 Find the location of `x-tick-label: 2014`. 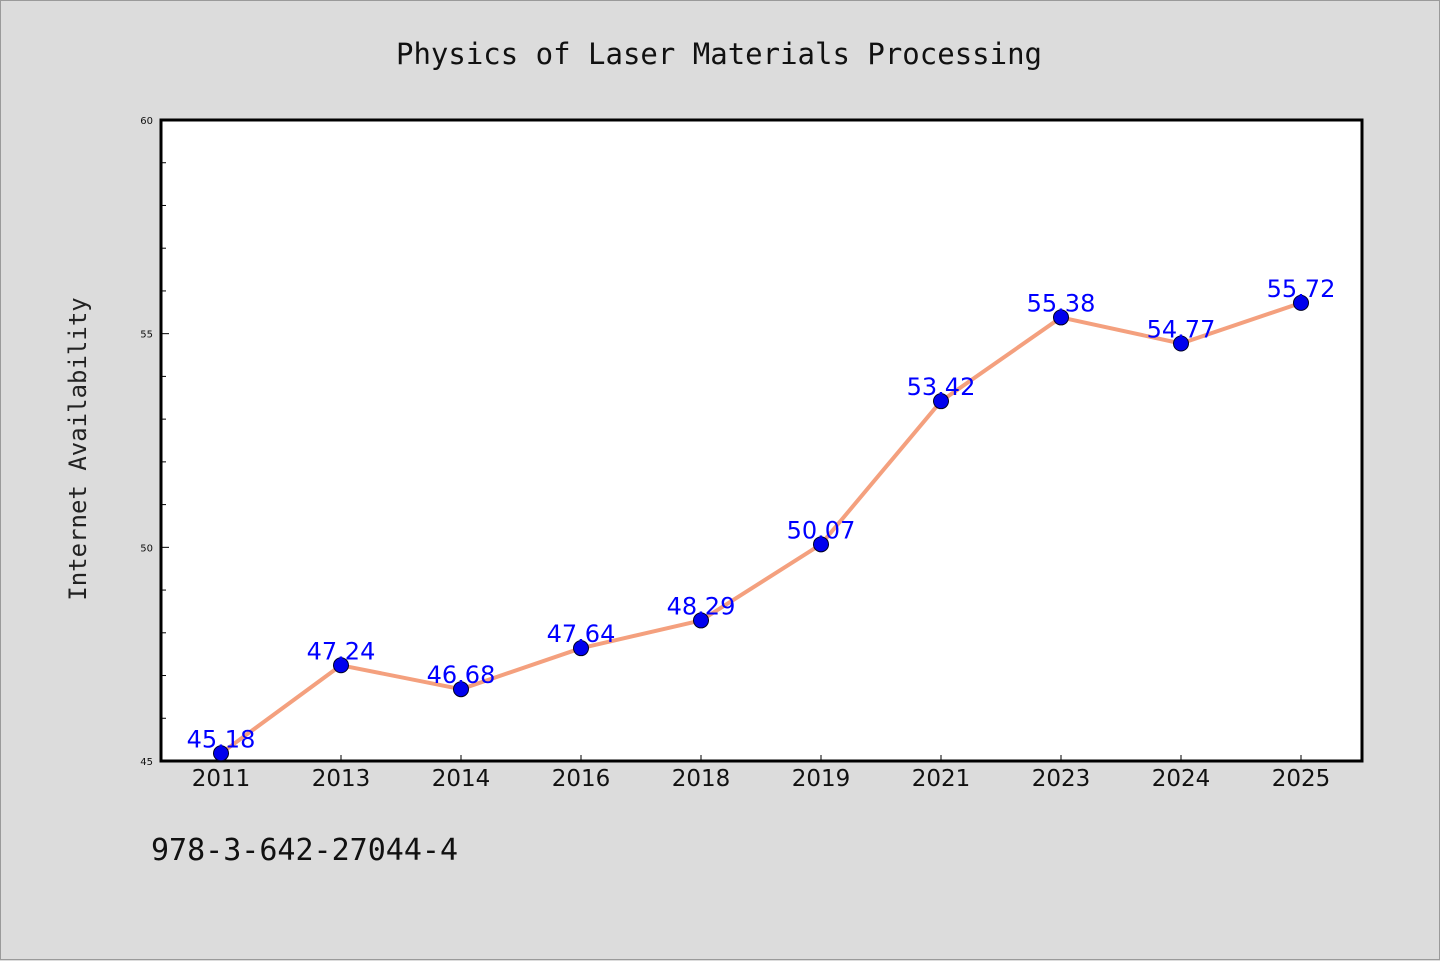

x-tick-label: 2014 is located at coordinates (461, 779).